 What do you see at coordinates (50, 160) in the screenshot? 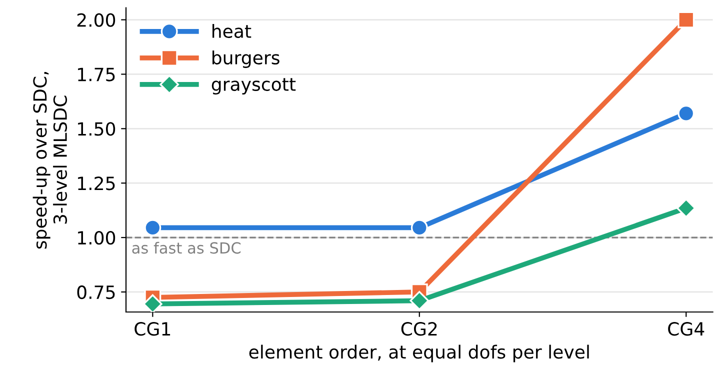
I see `y-axis-title: speed-up over SDC, 3-level MLSDC` at bounding box center [50, 160].